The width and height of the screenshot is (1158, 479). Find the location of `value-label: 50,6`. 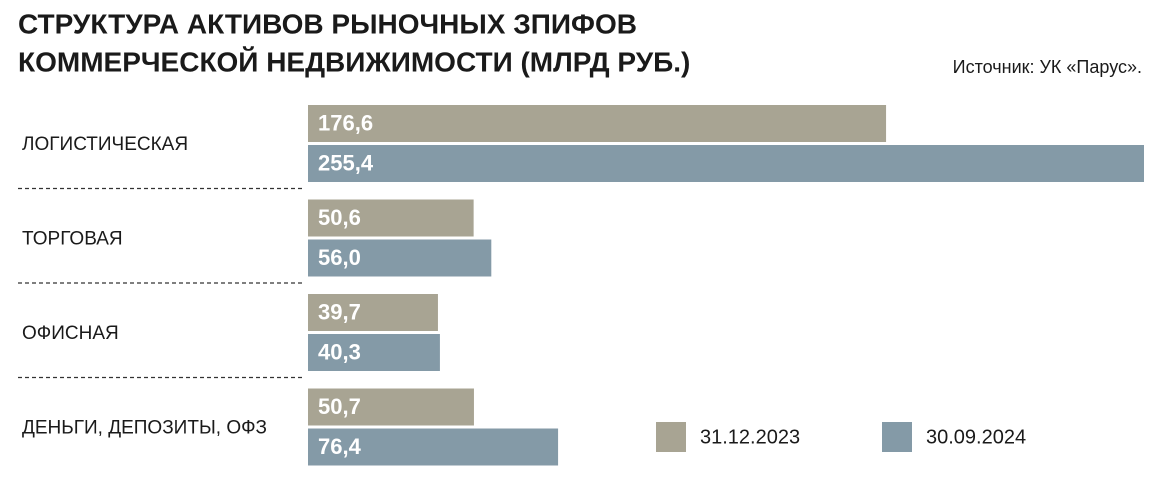

value-label: 50,6 is located at coordinates (339, 217).